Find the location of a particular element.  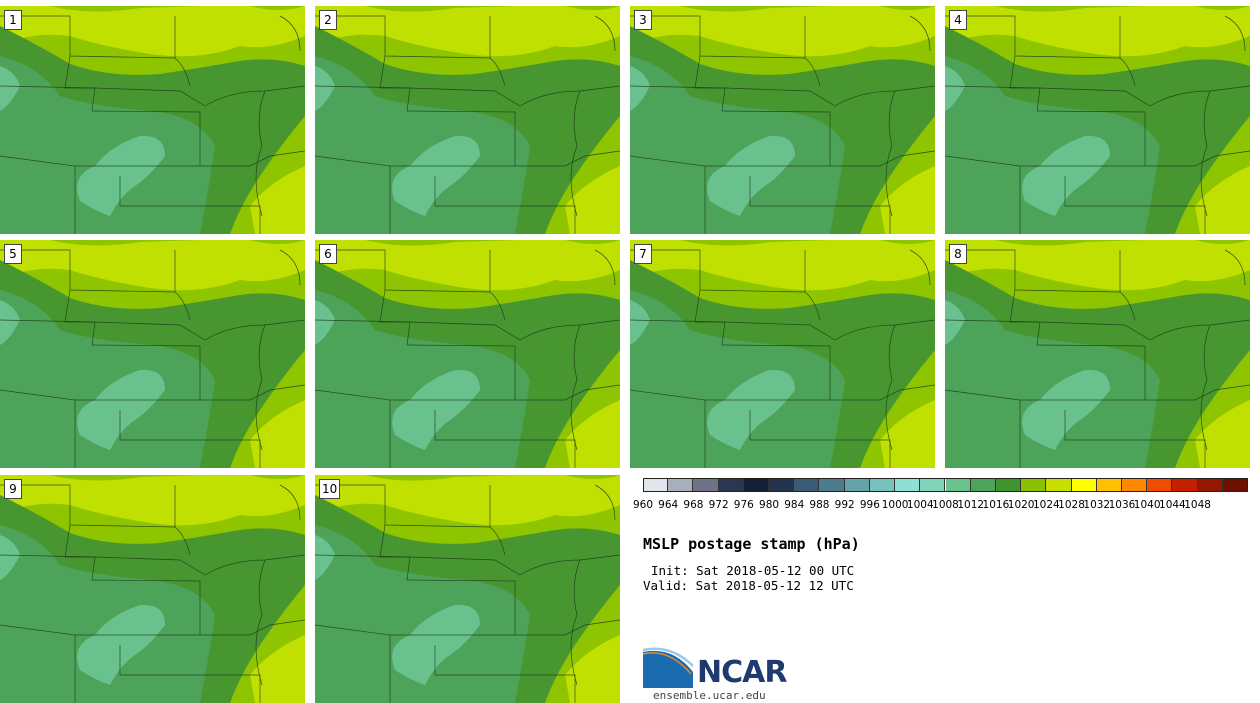

colorbar-tick-label: 1048 is located at coordinates (1197, 505).